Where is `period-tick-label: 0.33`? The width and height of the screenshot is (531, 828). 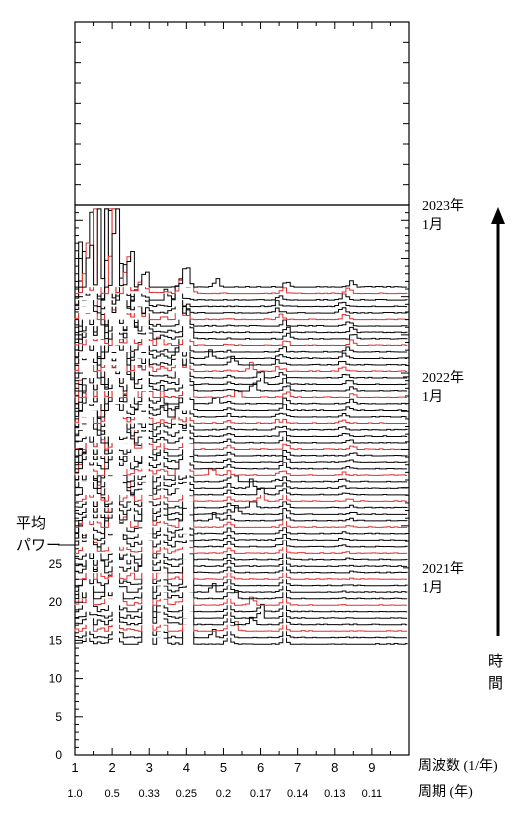 period-tick-label: 0.33 is located at coordinates (149, 794).